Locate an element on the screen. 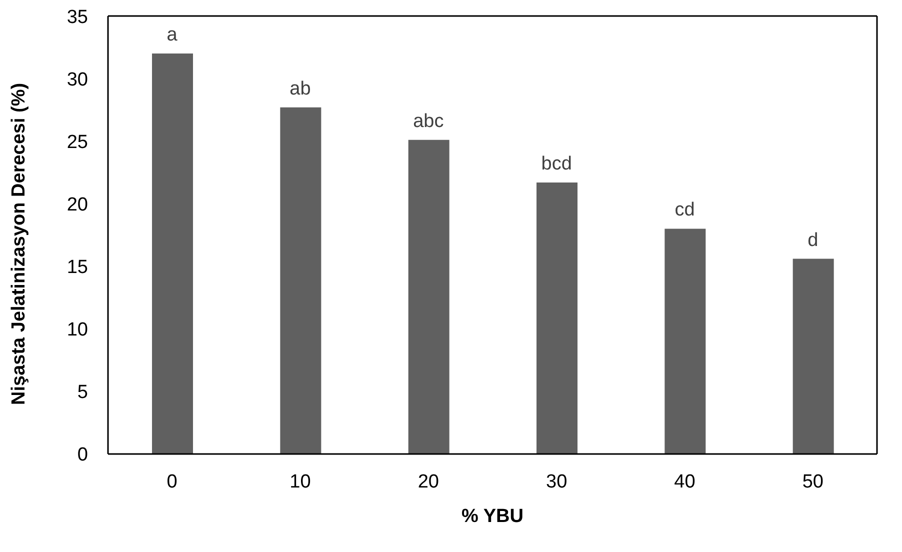 The width and height of the screenshot is (902, 552). x-tick-label: 30 is located at coordinates (557, 481).